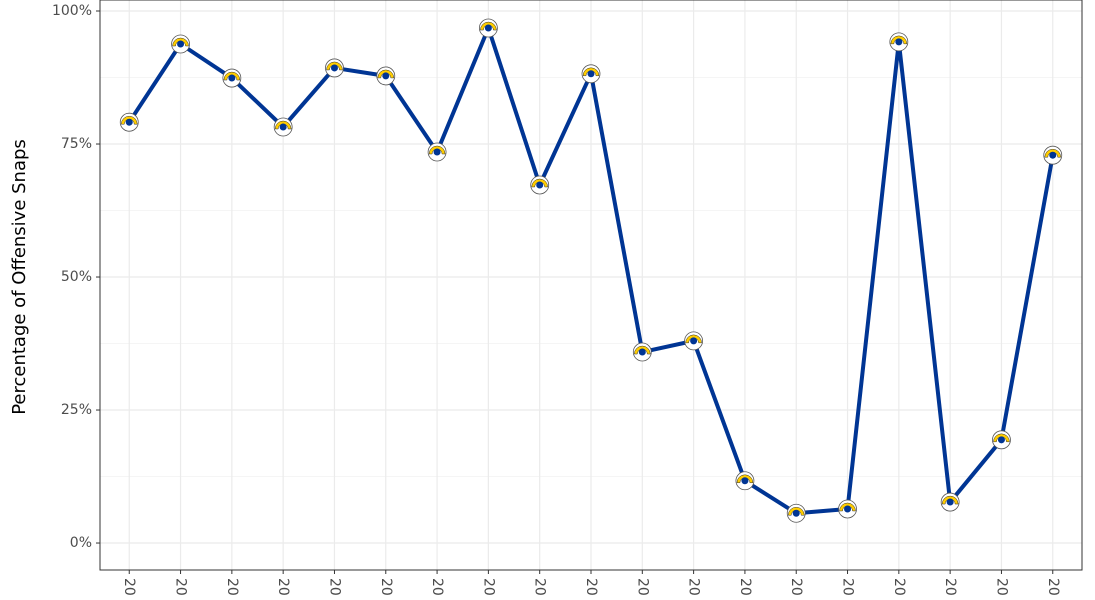 Image resolution: width=1095 pixels, height=600 pixels. Describe the element at coordinates (72, 11) in the screenshot. I see `y-tick-label: 100%` at that location.